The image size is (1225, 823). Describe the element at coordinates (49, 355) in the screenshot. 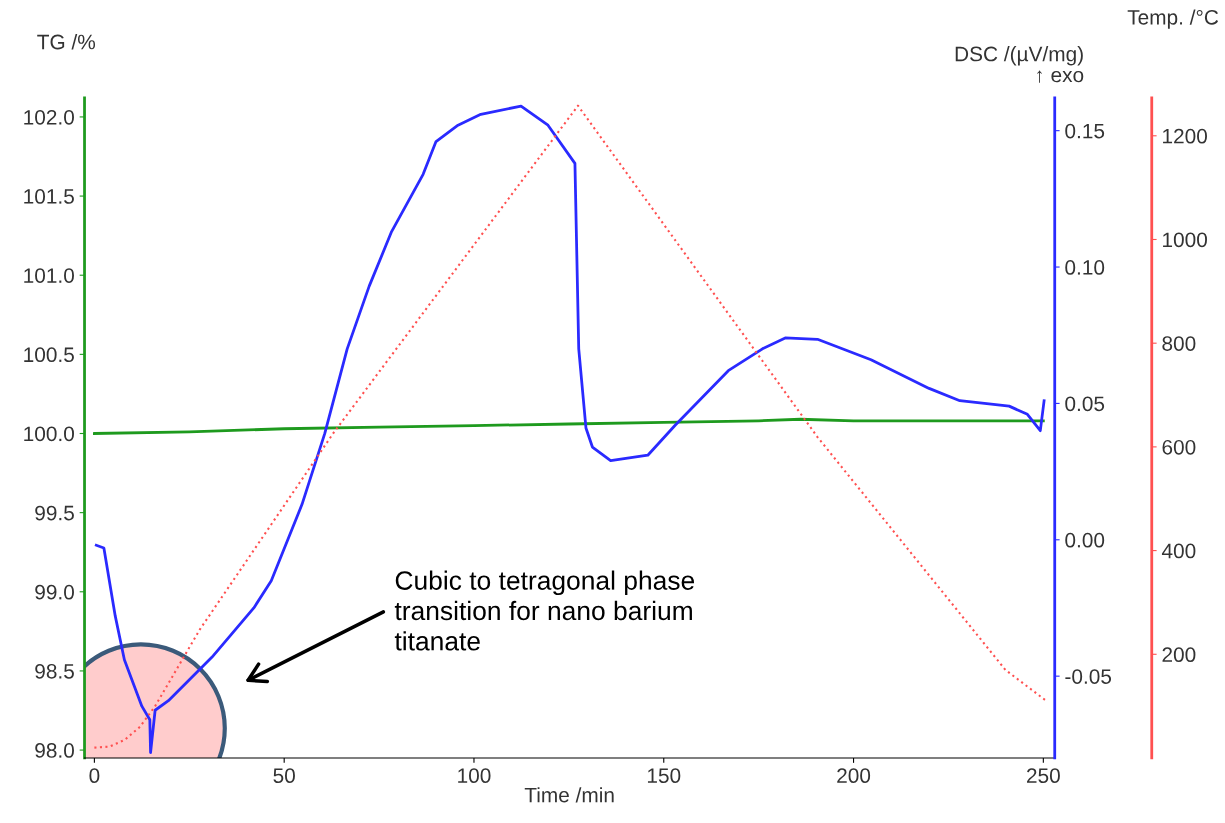

I see `y-tick-label: 100.5` at that location.